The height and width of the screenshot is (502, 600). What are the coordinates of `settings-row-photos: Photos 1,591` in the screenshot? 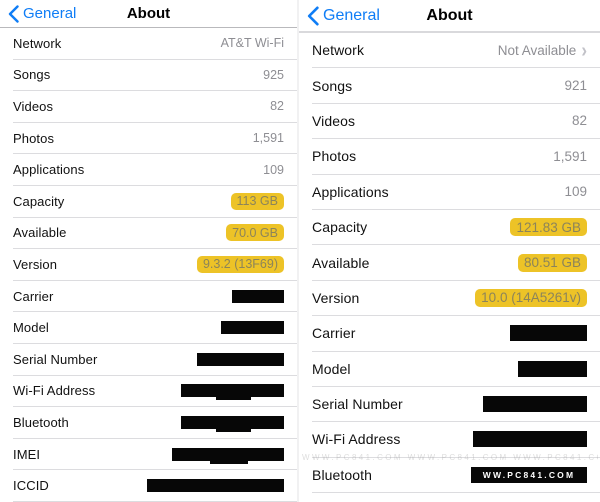 It's located at (456, 157).